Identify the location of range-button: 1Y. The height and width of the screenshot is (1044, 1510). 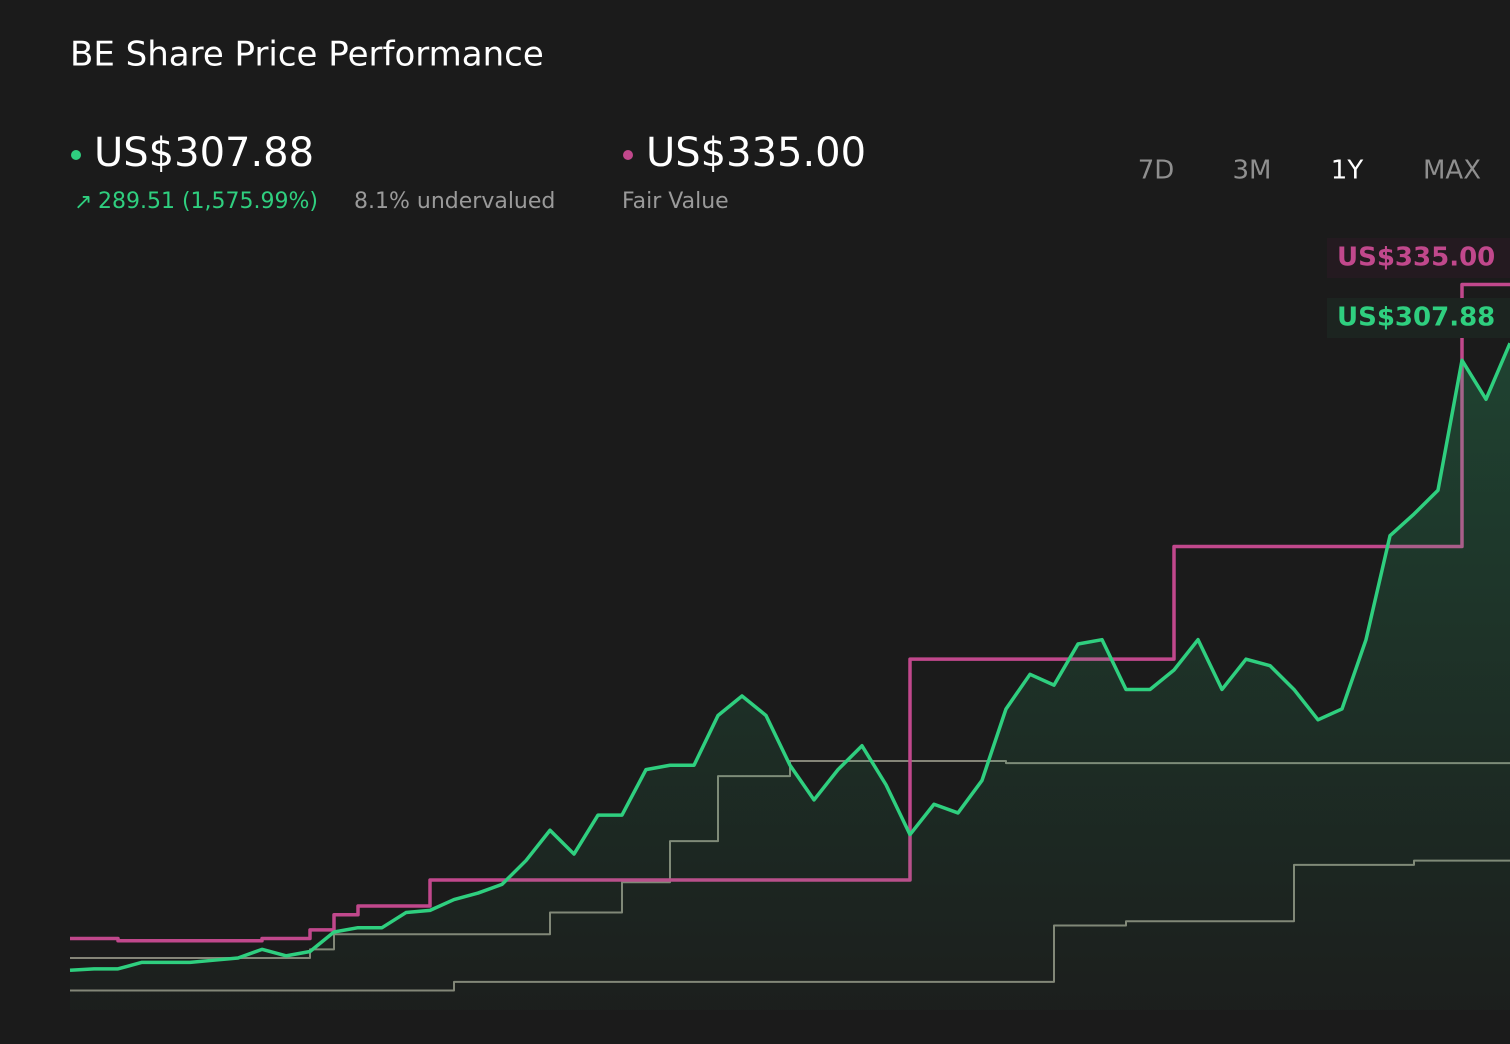
(1347, 171).